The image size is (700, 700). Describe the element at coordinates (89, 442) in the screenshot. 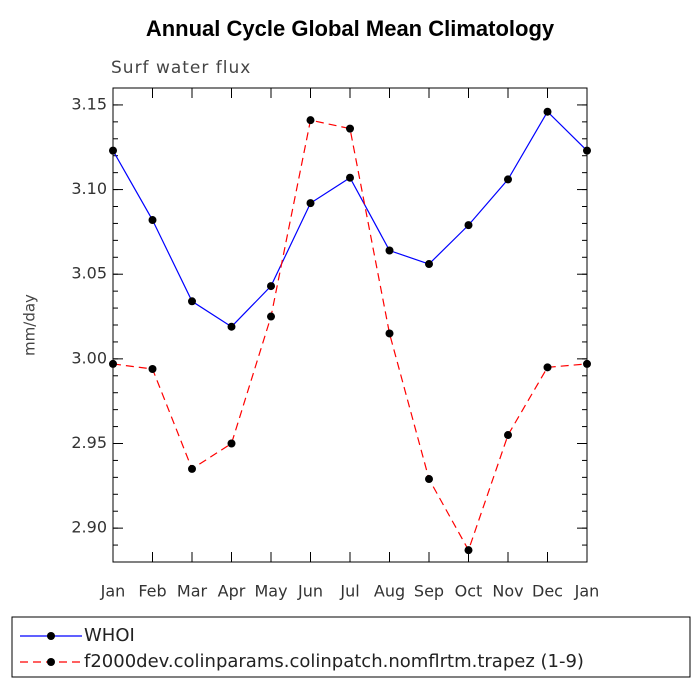

I see `y-tick-label: 2.95` at that location.